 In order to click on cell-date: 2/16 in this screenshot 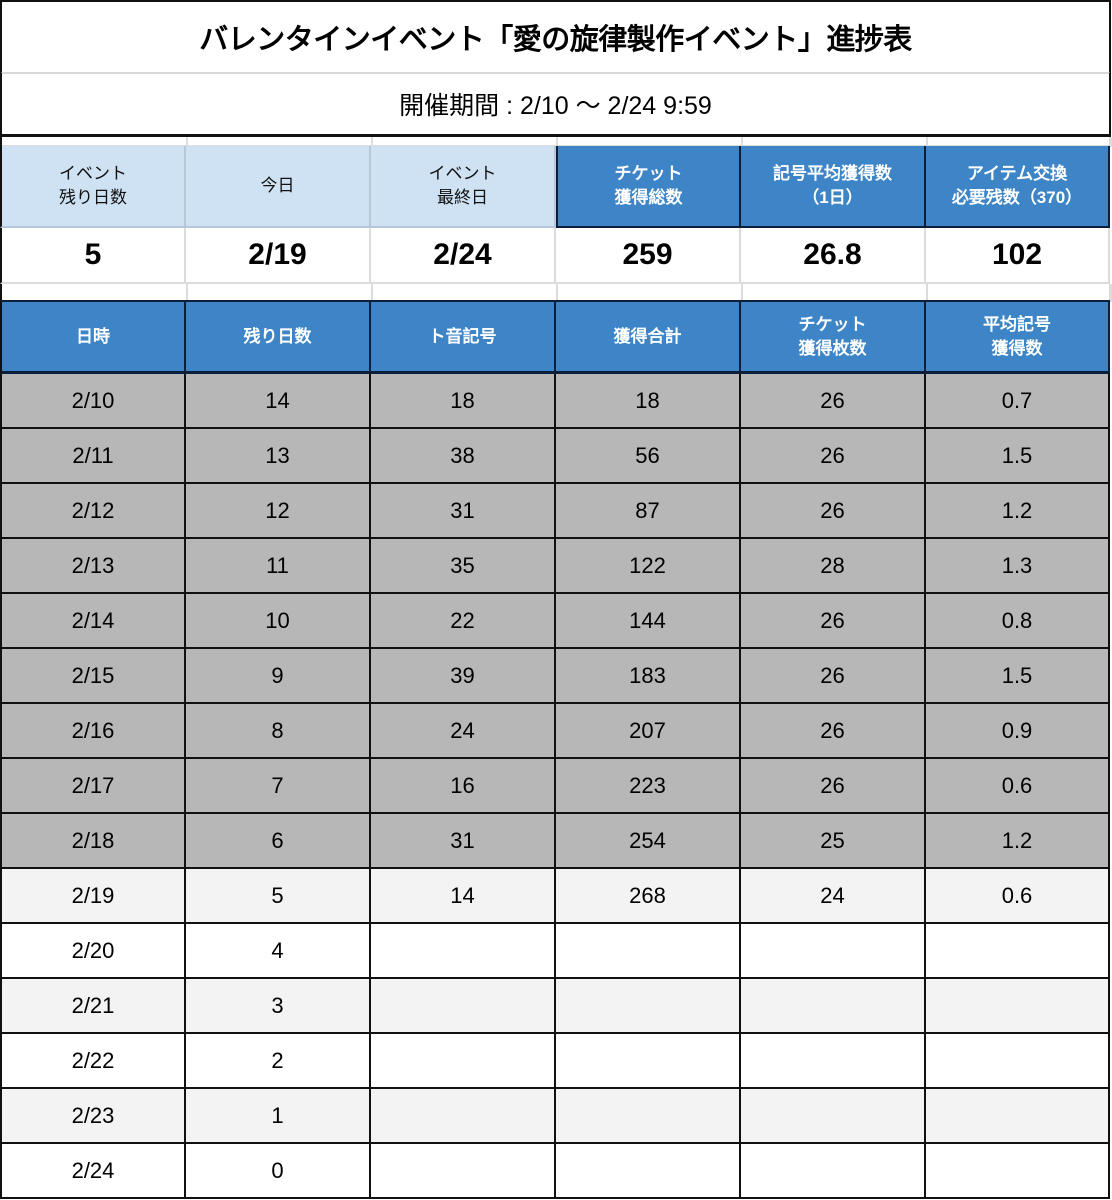, I will do `click(93, 731)`.